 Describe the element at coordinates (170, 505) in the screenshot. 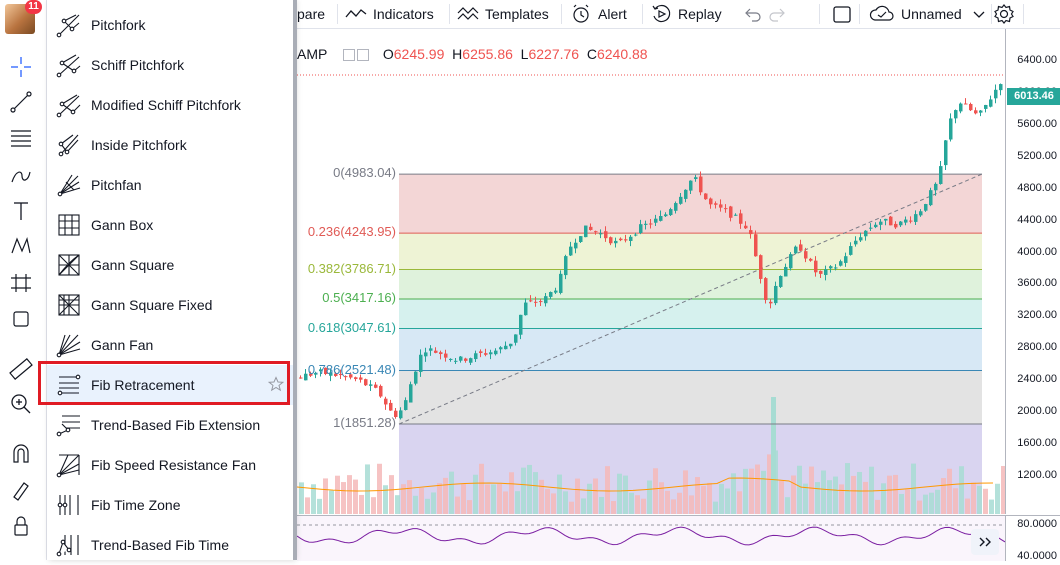

I see `menu-item-fib-time-zone: Fib Time Zone` at that location.